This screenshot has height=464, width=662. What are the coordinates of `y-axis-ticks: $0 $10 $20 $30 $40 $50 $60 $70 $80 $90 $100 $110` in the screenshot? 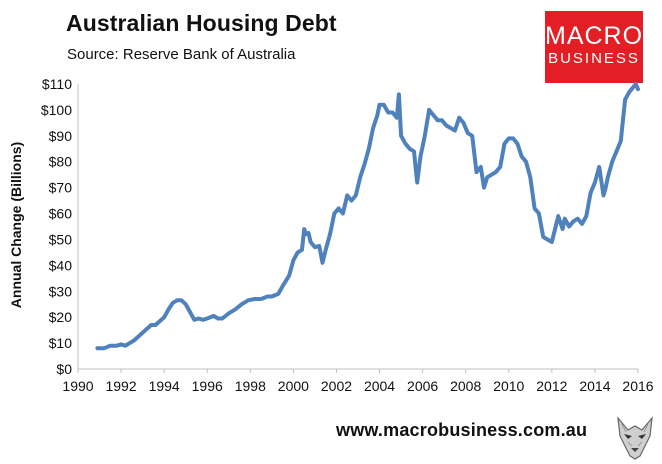 It's located at (56, 226).